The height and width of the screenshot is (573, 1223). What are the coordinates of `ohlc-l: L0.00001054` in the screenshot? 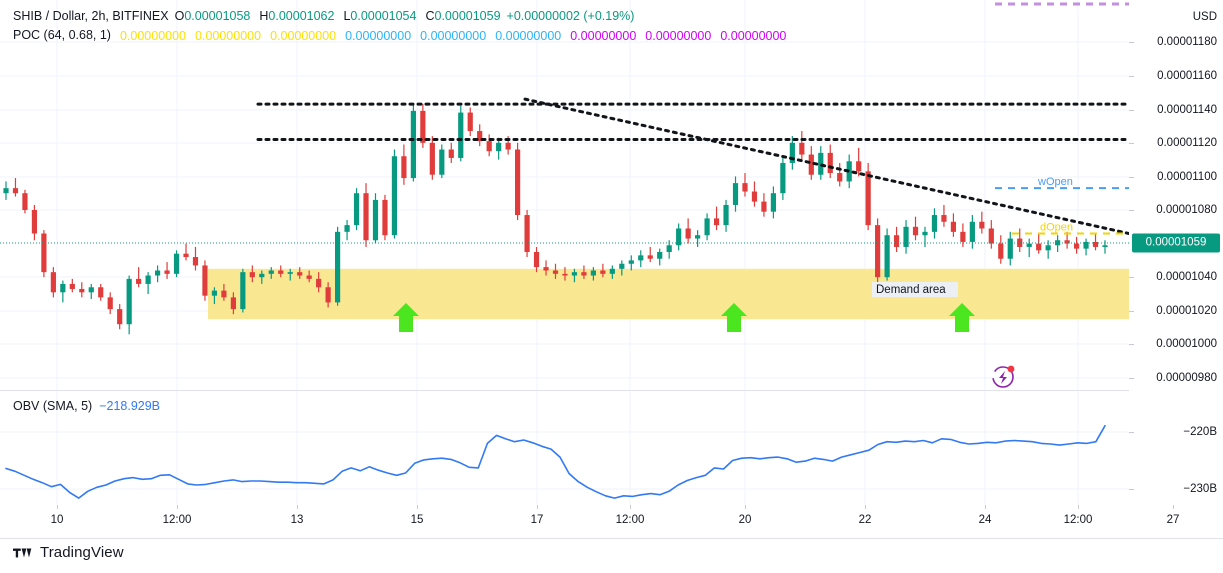 It's located at (380, 16).